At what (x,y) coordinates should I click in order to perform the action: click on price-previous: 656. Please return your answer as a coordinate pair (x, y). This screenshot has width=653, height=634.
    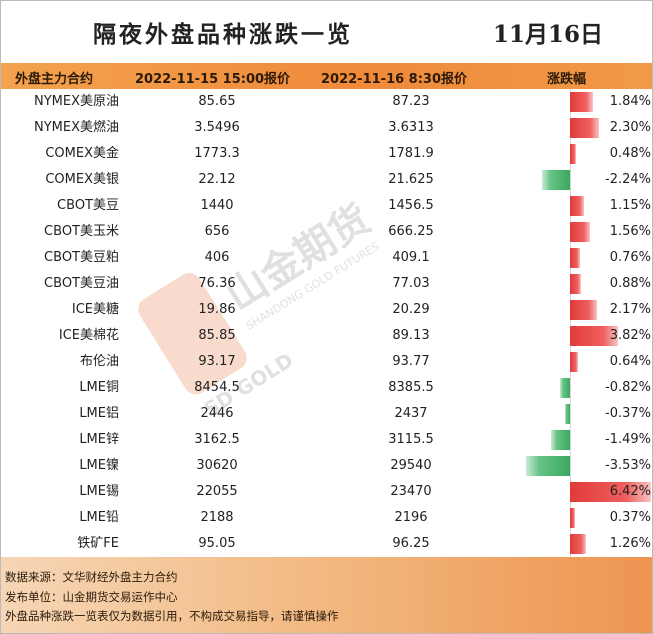
    Looking at the image, I should click on (217, 231).